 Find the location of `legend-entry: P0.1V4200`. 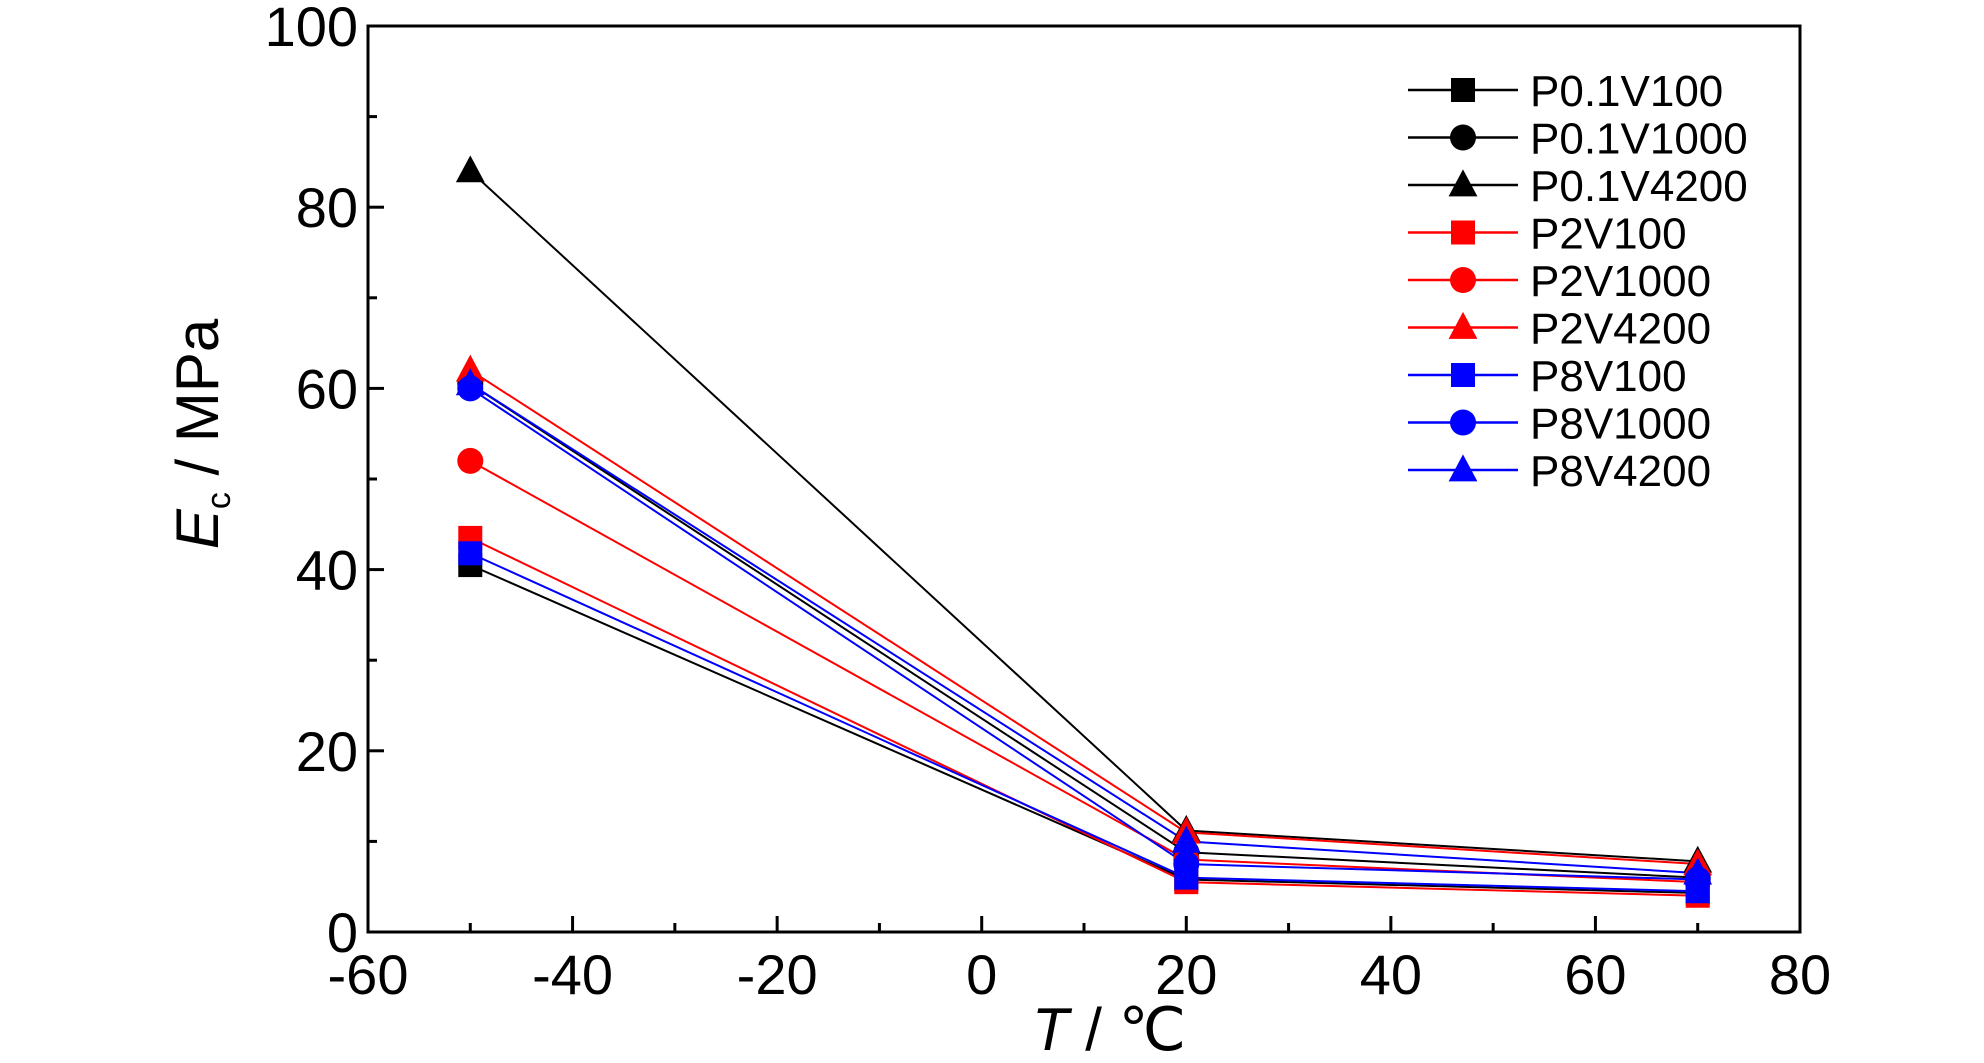

legend-entry: P0.1V4200 is located at coordinates (1578, 186).